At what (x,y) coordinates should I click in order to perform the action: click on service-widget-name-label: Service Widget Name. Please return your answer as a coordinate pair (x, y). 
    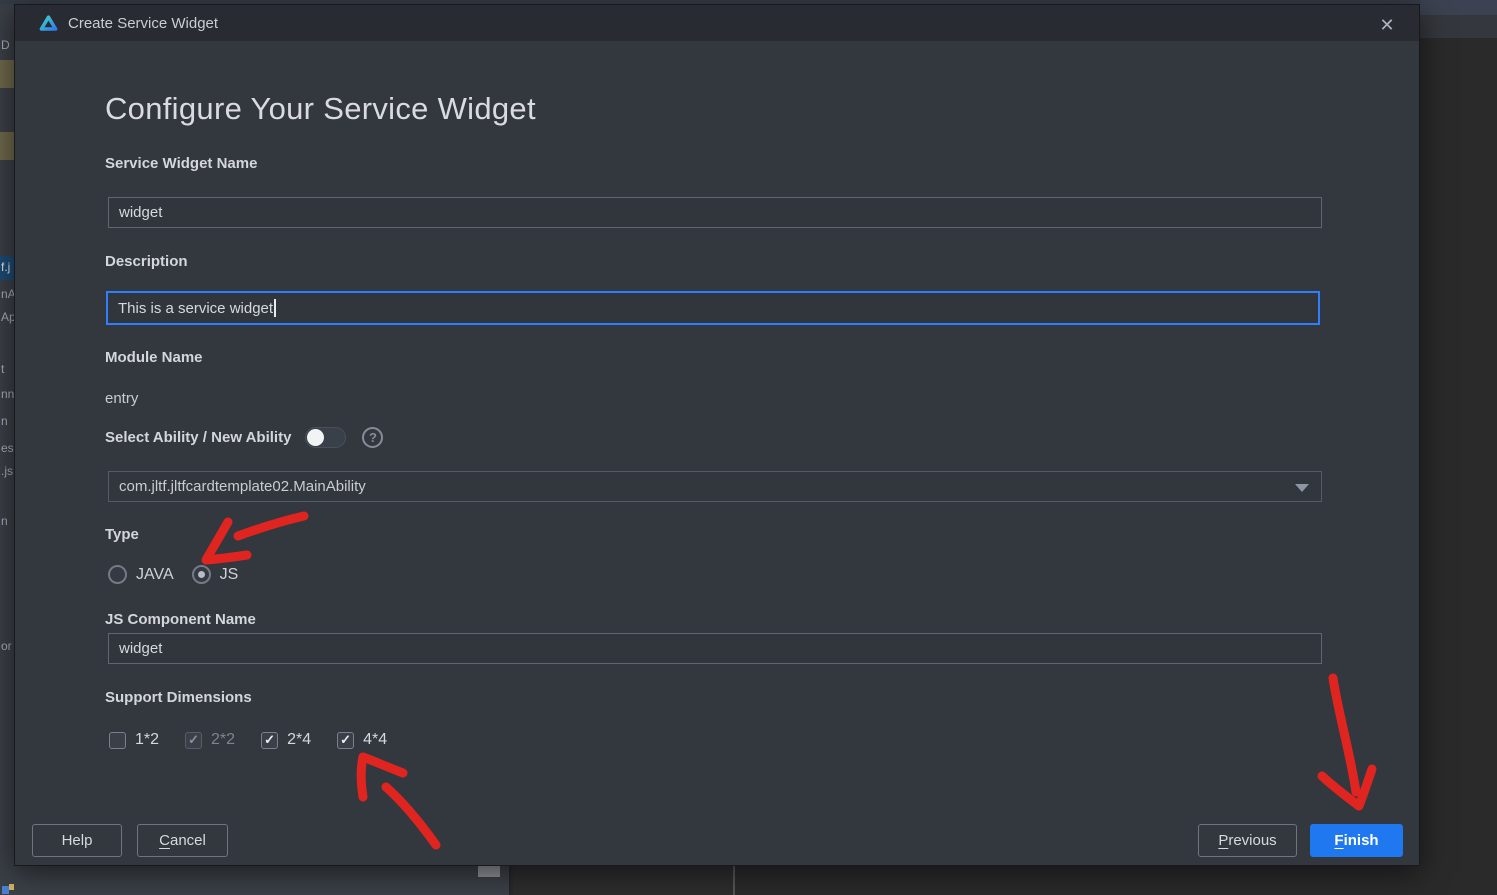
    Looking at the image, I should click on (181, 163).